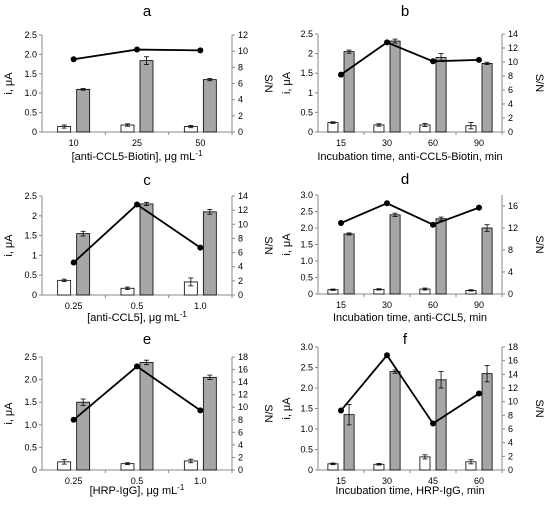 This screenshot has width=550, height=516. What do you see at coordinates (137, 490) in the screenshot?
I see `x-axis-label: [HRP-IgG], μg mL-1` at bounding box center [137, 490].